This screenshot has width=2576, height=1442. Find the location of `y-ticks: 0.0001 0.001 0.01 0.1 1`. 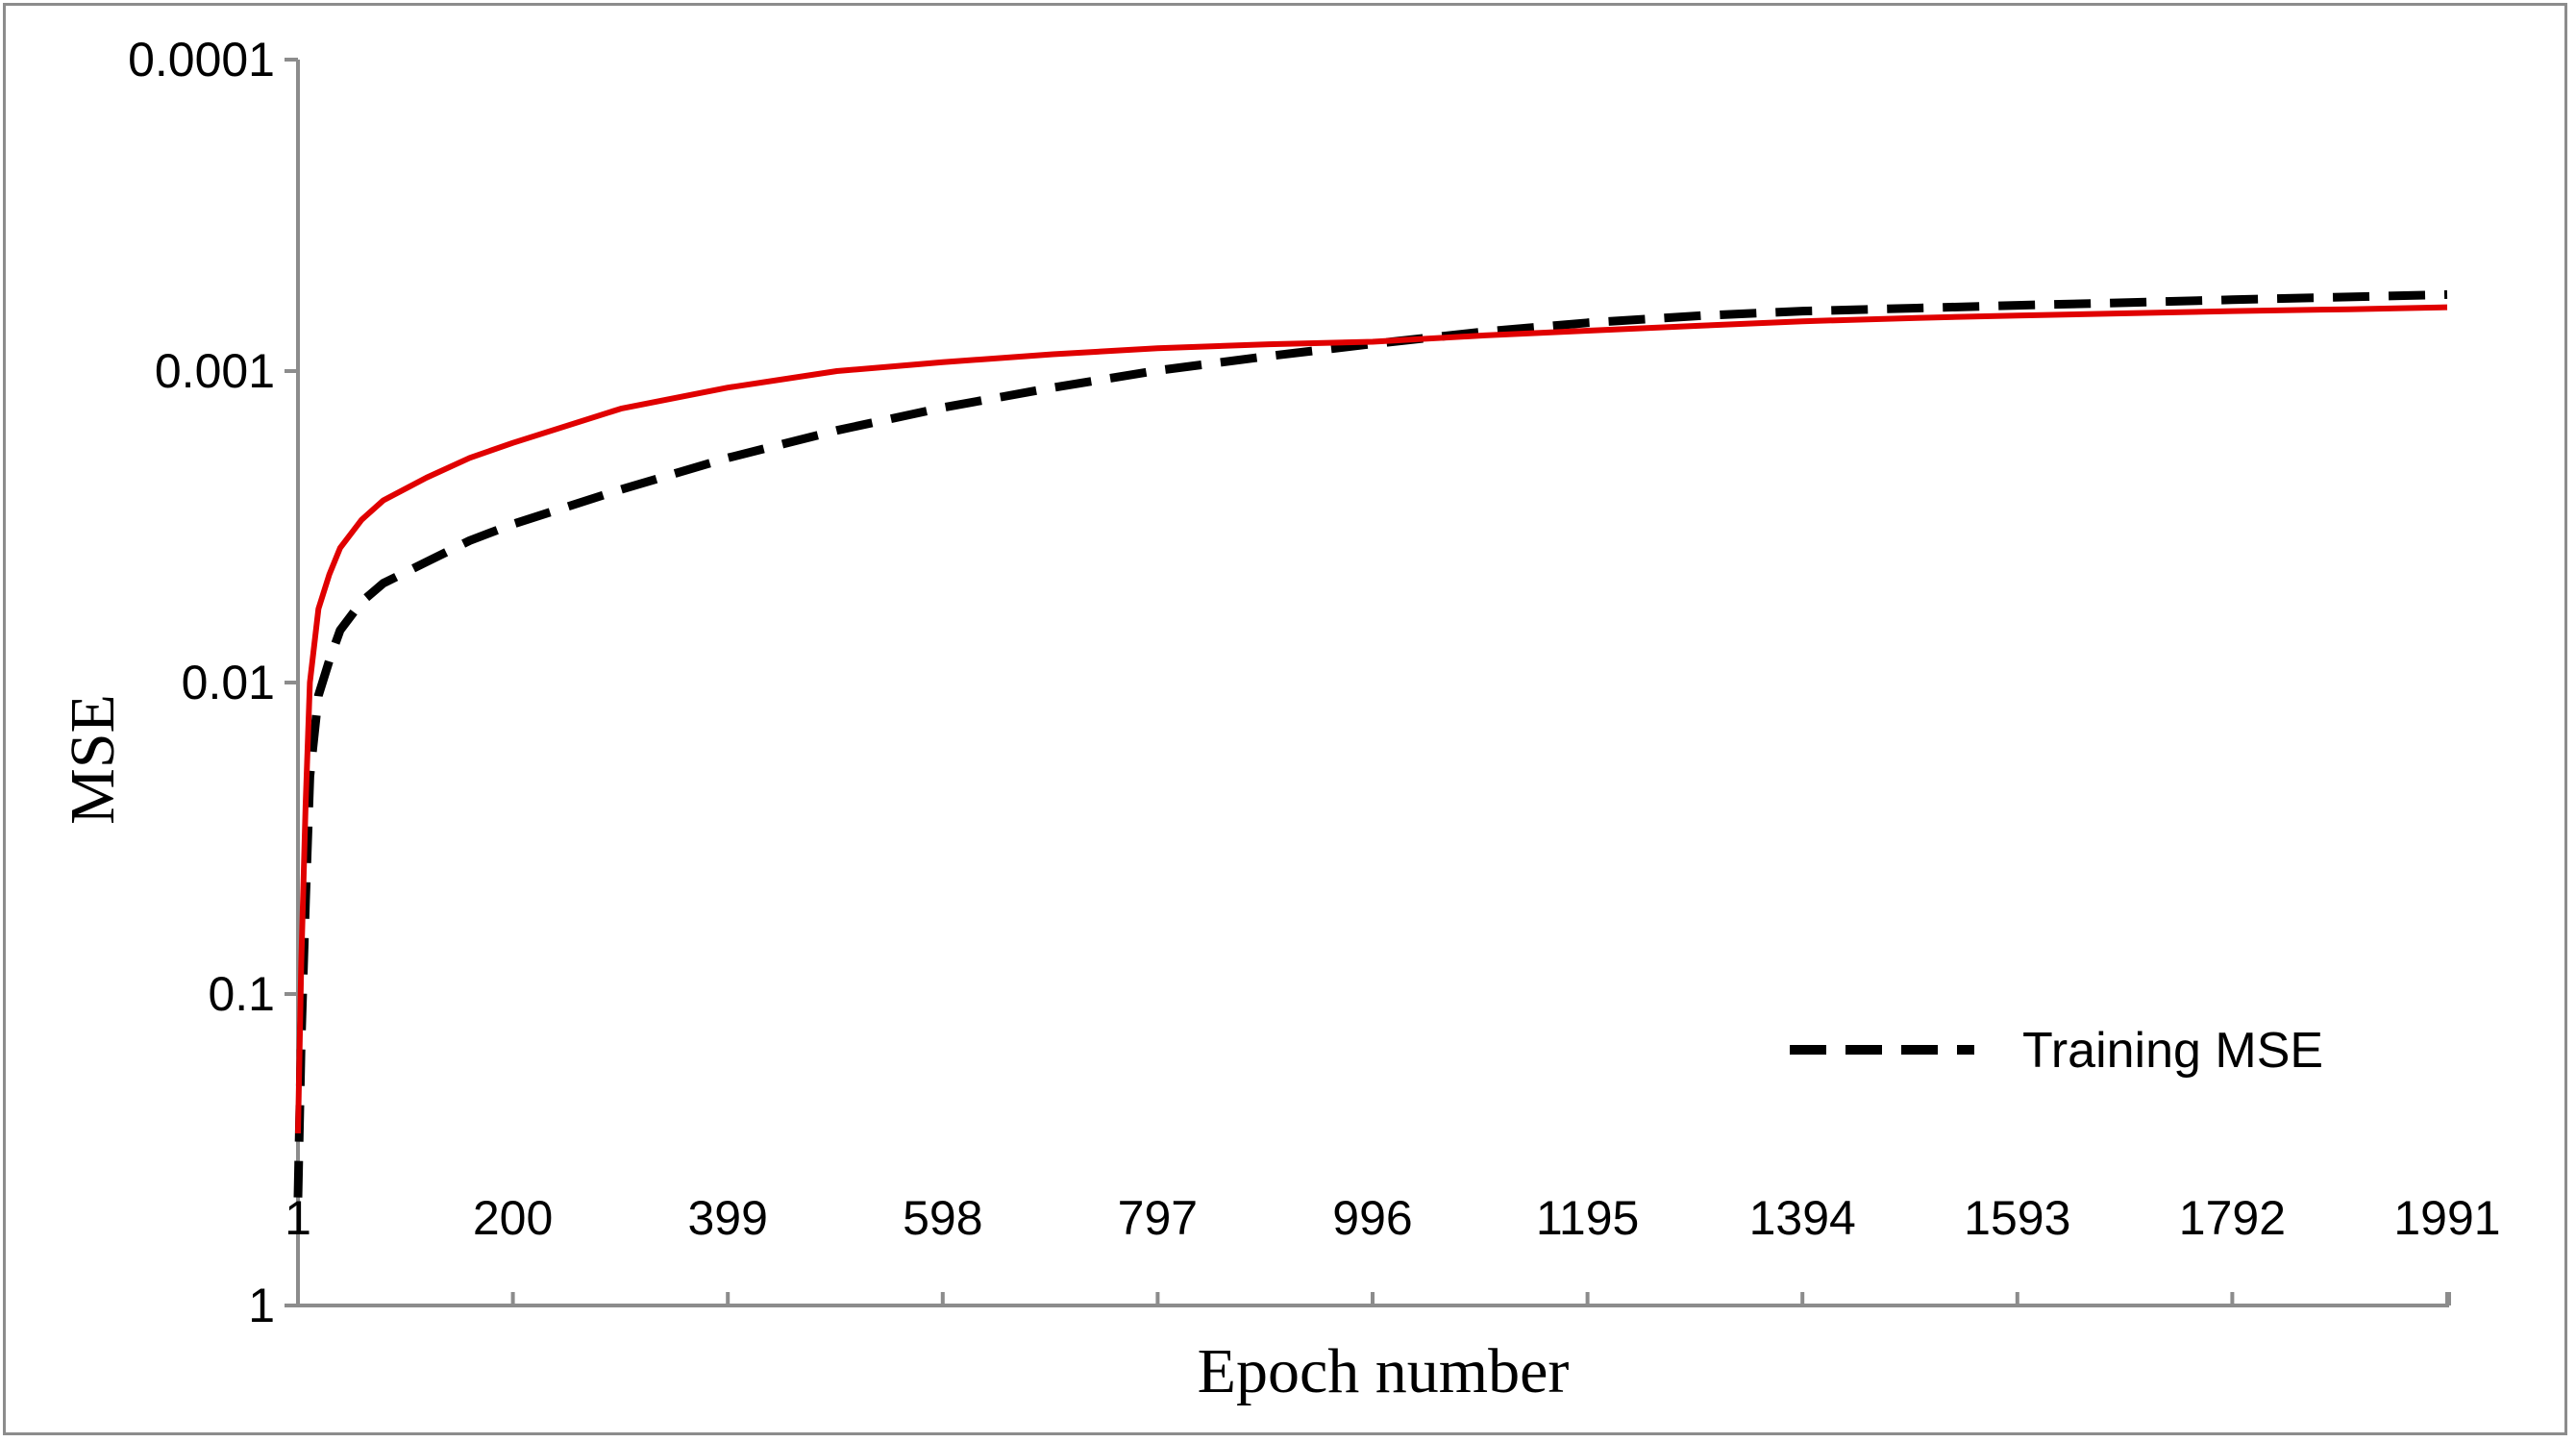

y-ticks: 0.0001 0.001 0.01 0.1 1 is located at coordinates (213, 683).